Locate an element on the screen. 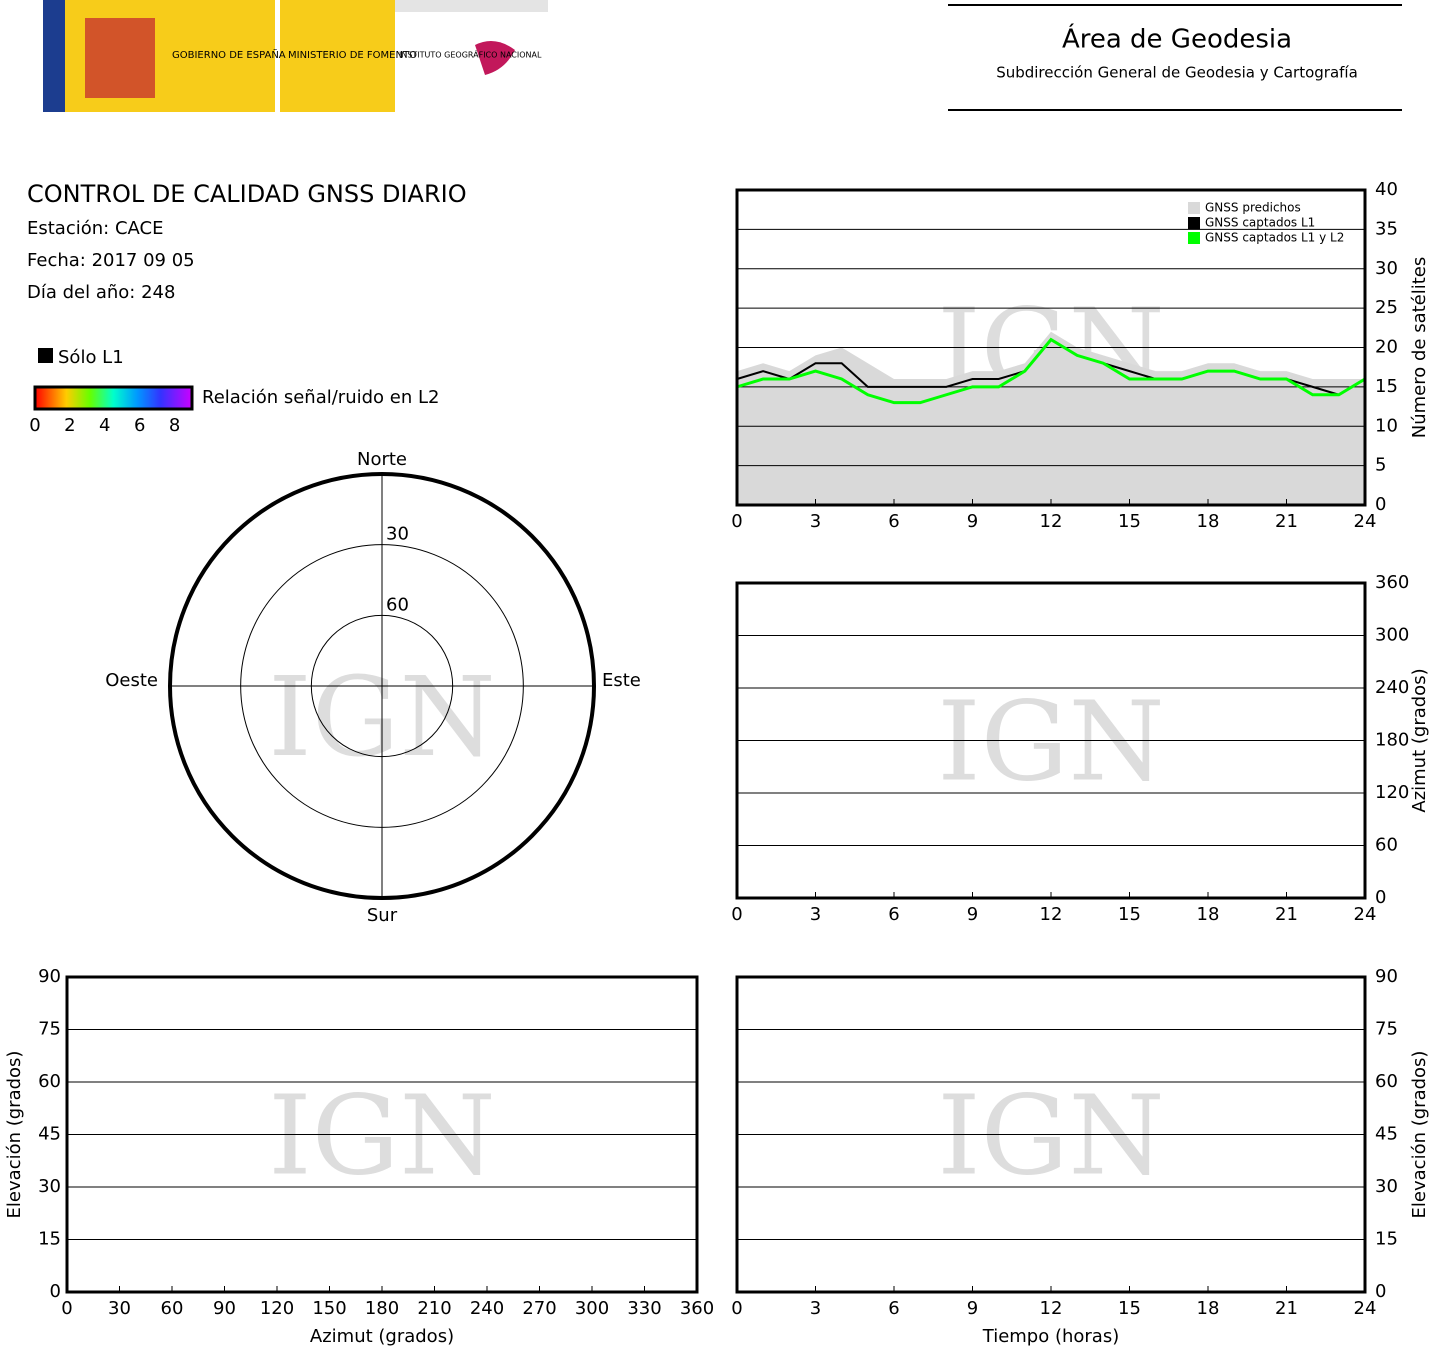 The image size is (1445, 1350). x-tick-label: 150 is located at coordinates (329, 1308).